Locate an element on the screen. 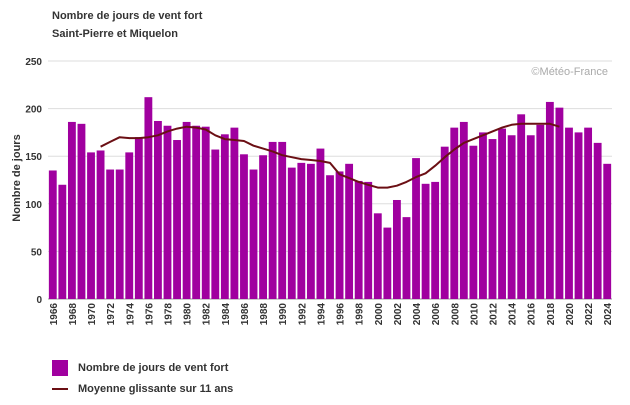  bar-1979 is located at coordinates (177, 219).